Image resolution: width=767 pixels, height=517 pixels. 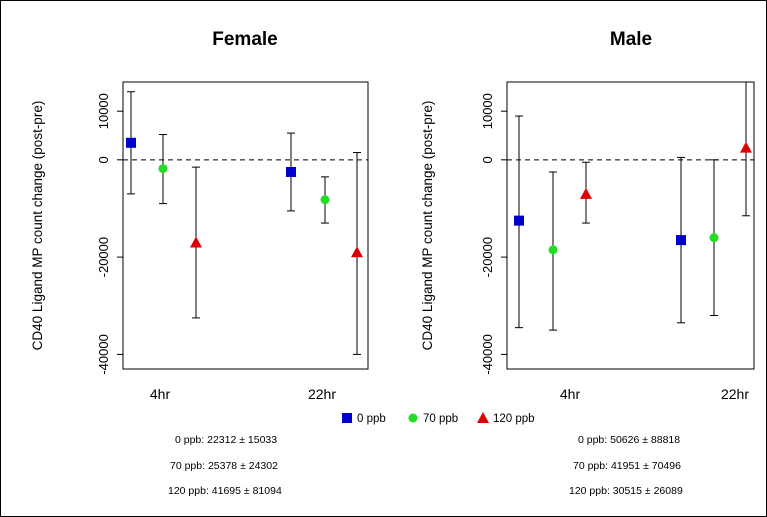 I want to click on legend-label: 120 ppb, so click(x=514, y=419).